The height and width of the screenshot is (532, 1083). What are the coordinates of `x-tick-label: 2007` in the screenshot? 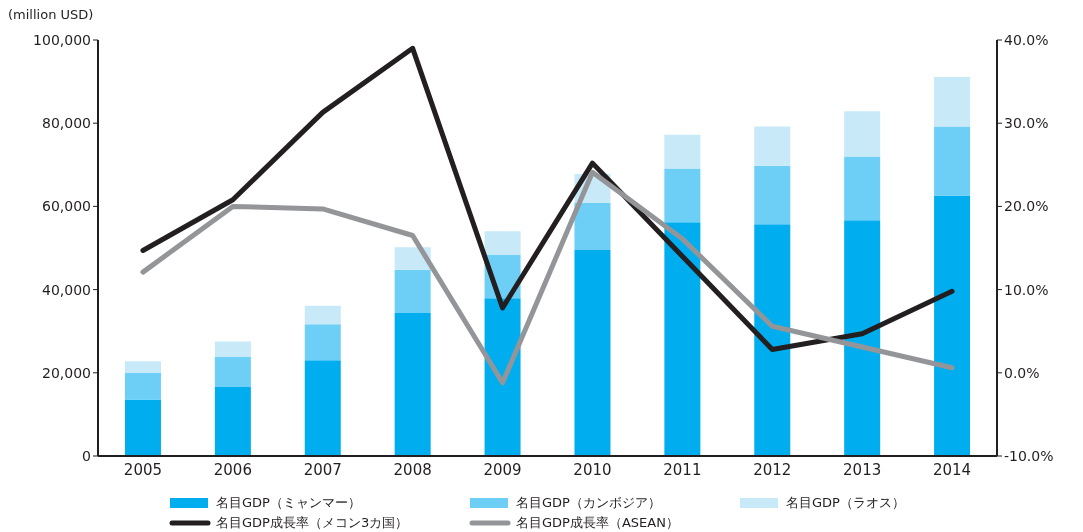 It's located at (322, 469).